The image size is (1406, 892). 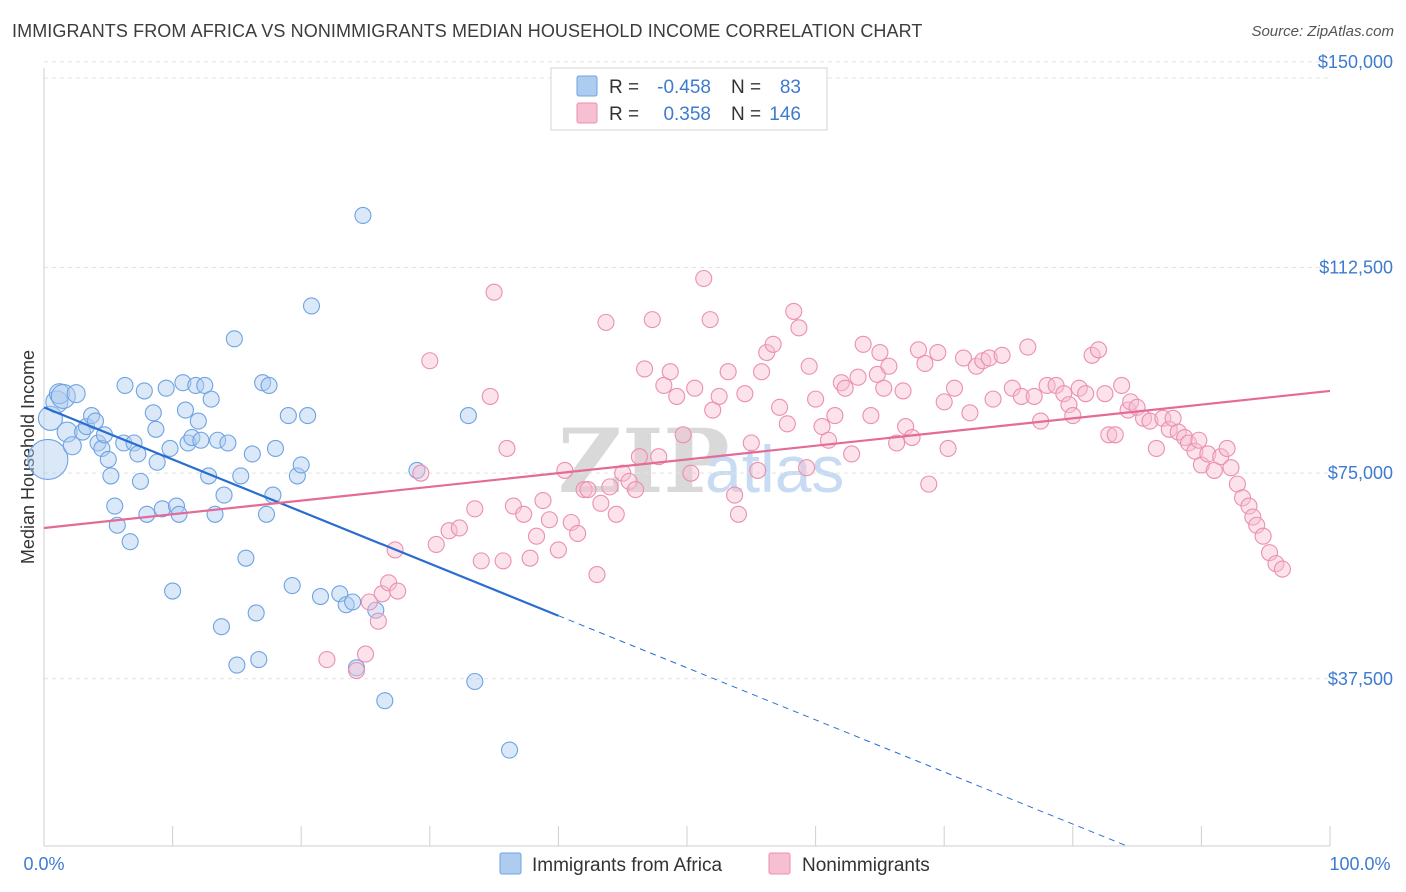 What do you see at coordinates (627, 865) in the screenshot?
I see `series-legend-label-africa: Immigrants from Africa` at bounding box center [627, 865].